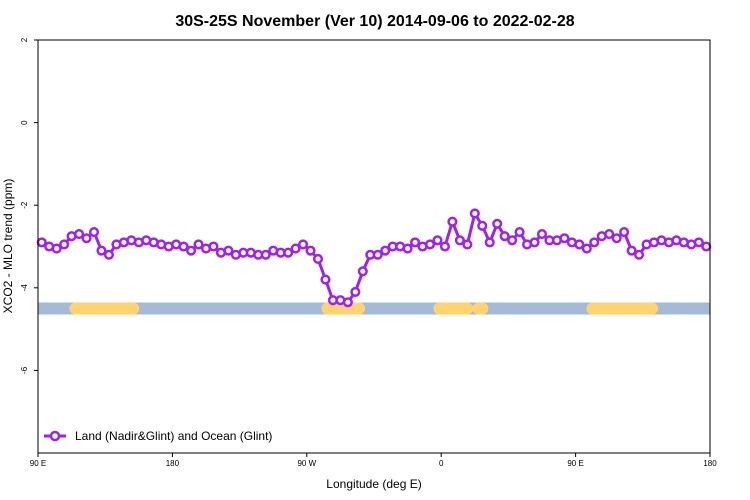 This screenshot has width=750, height=500. I want to click on y-axis-label: XCO2 - MLO trend (ppm), so click(8, 246).